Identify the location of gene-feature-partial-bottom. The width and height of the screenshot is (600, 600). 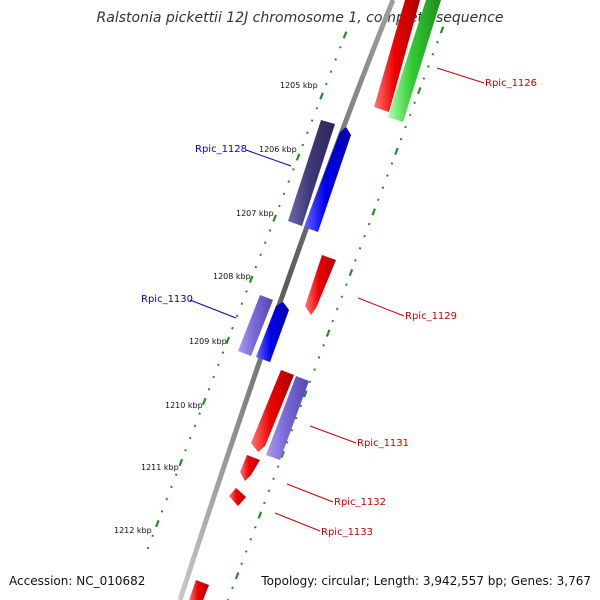
(199, 590).